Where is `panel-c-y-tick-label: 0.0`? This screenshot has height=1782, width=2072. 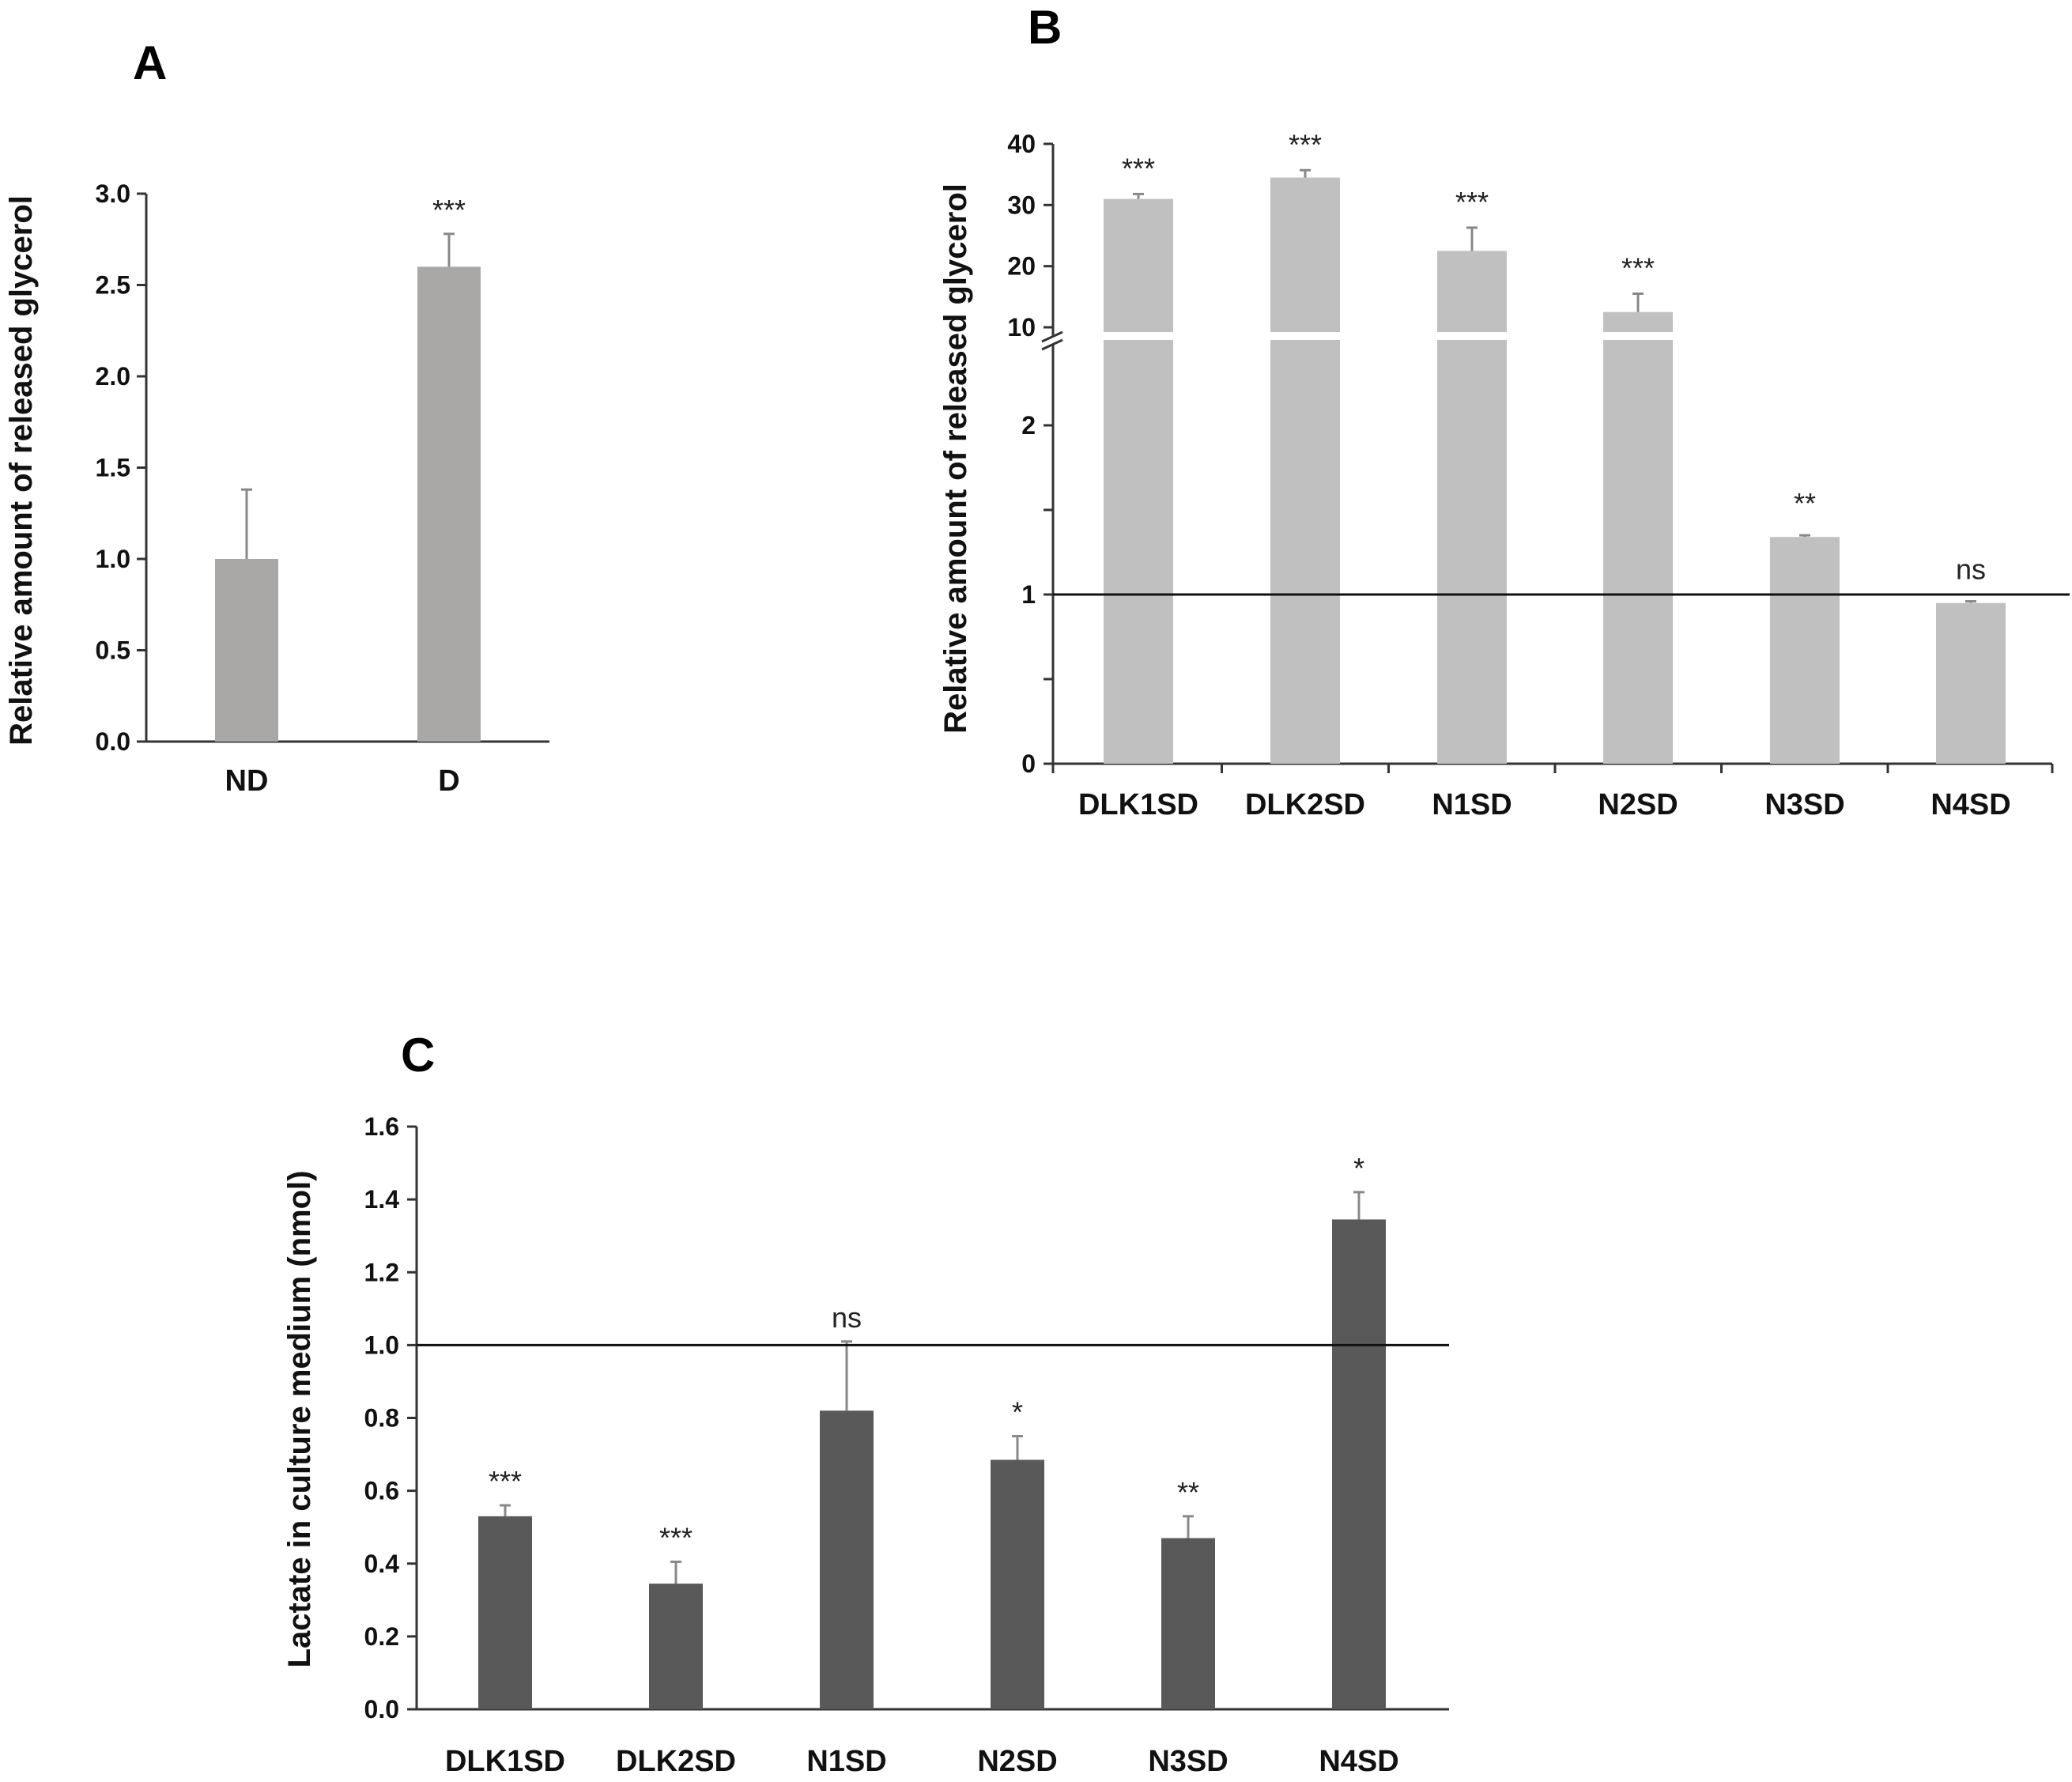
panel-c-y-tick-label: 0.0 is located at coordinates (382, 1709).